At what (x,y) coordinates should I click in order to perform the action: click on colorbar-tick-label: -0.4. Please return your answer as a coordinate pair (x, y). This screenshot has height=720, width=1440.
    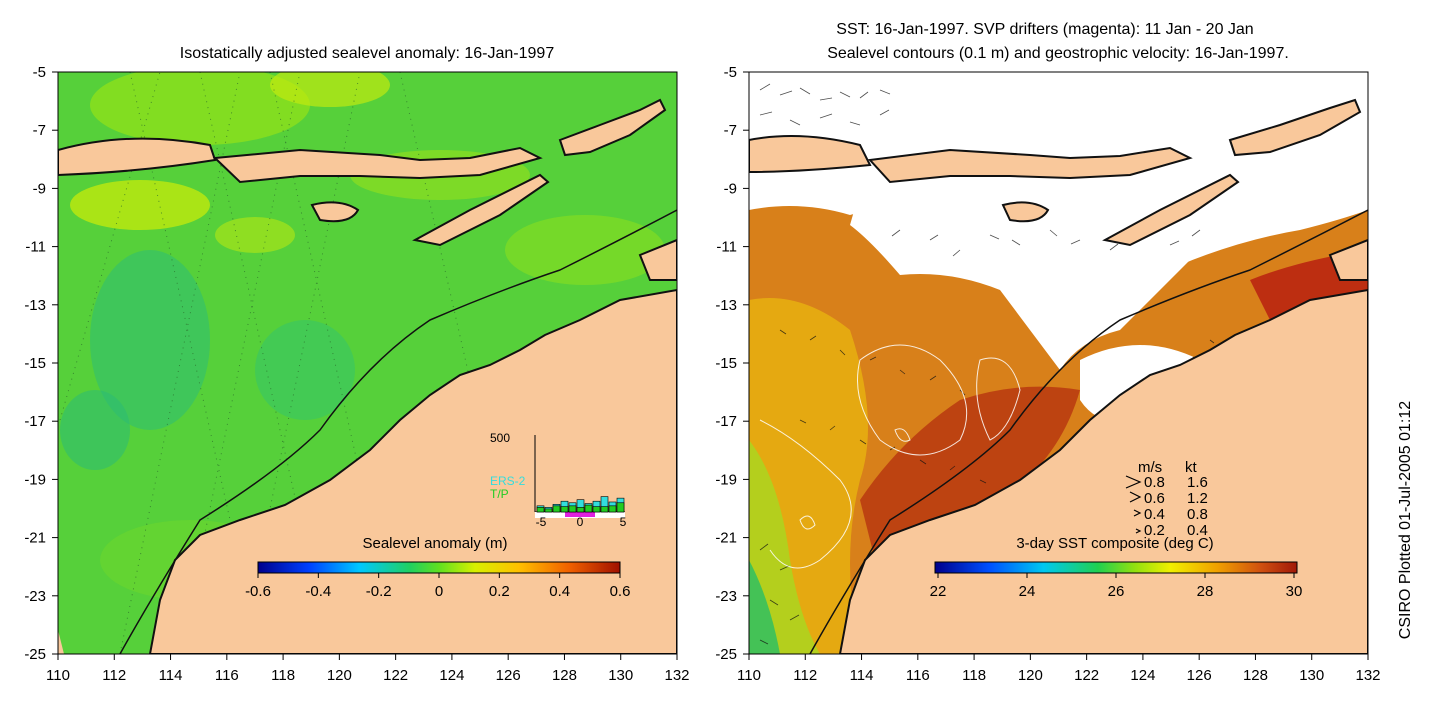
    Looking at the image, I should click on (318, 591).